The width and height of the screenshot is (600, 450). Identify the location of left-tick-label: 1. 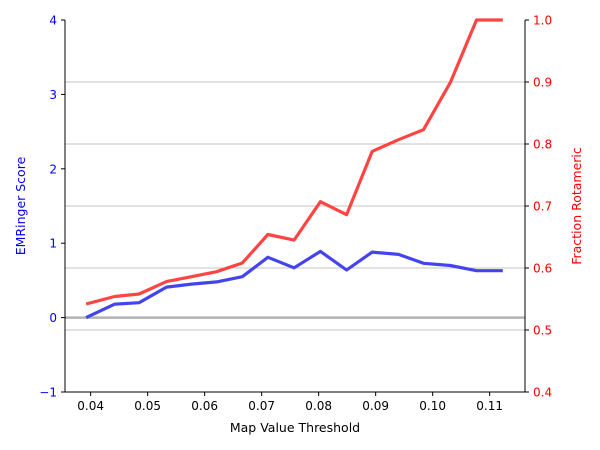
(53, 244).